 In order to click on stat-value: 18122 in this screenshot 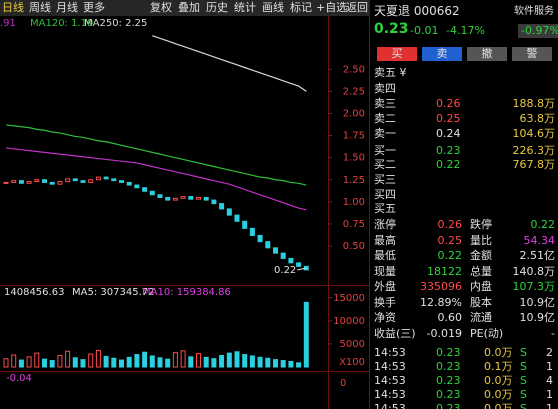, I will do `click(444, 271)`.